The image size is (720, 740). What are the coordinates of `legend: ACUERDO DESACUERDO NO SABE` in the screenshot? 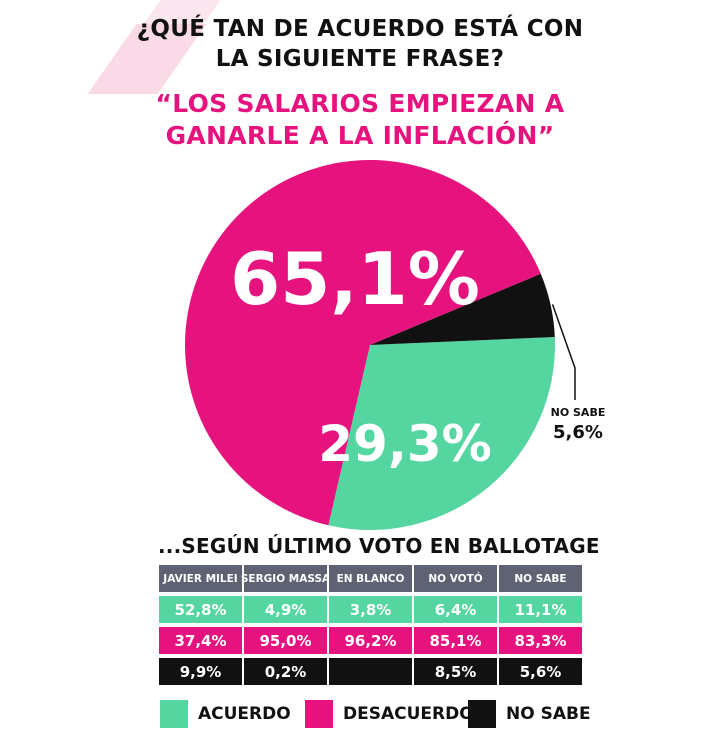 It's located at (360, 716).